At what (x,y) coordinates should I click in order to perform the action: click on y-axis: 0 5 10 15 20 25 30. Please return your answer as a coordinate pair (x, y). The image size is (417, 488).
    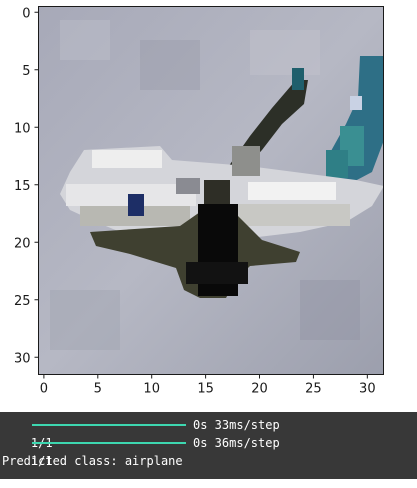
    Looking at the image, I should click on (26, 186).